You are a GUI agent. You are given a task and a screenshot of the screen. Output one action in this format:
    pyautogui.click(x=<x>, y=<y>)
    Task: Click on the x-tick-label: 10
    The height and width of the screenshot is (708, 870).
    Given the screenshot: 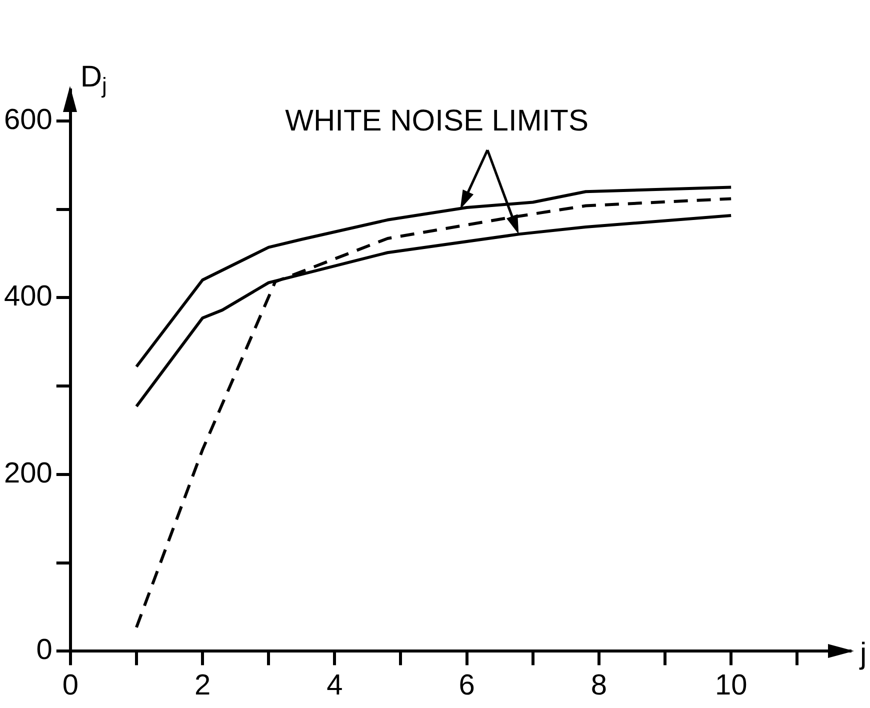 What is the action you would take?
    pyautogui.click(x=731, y=686)
    